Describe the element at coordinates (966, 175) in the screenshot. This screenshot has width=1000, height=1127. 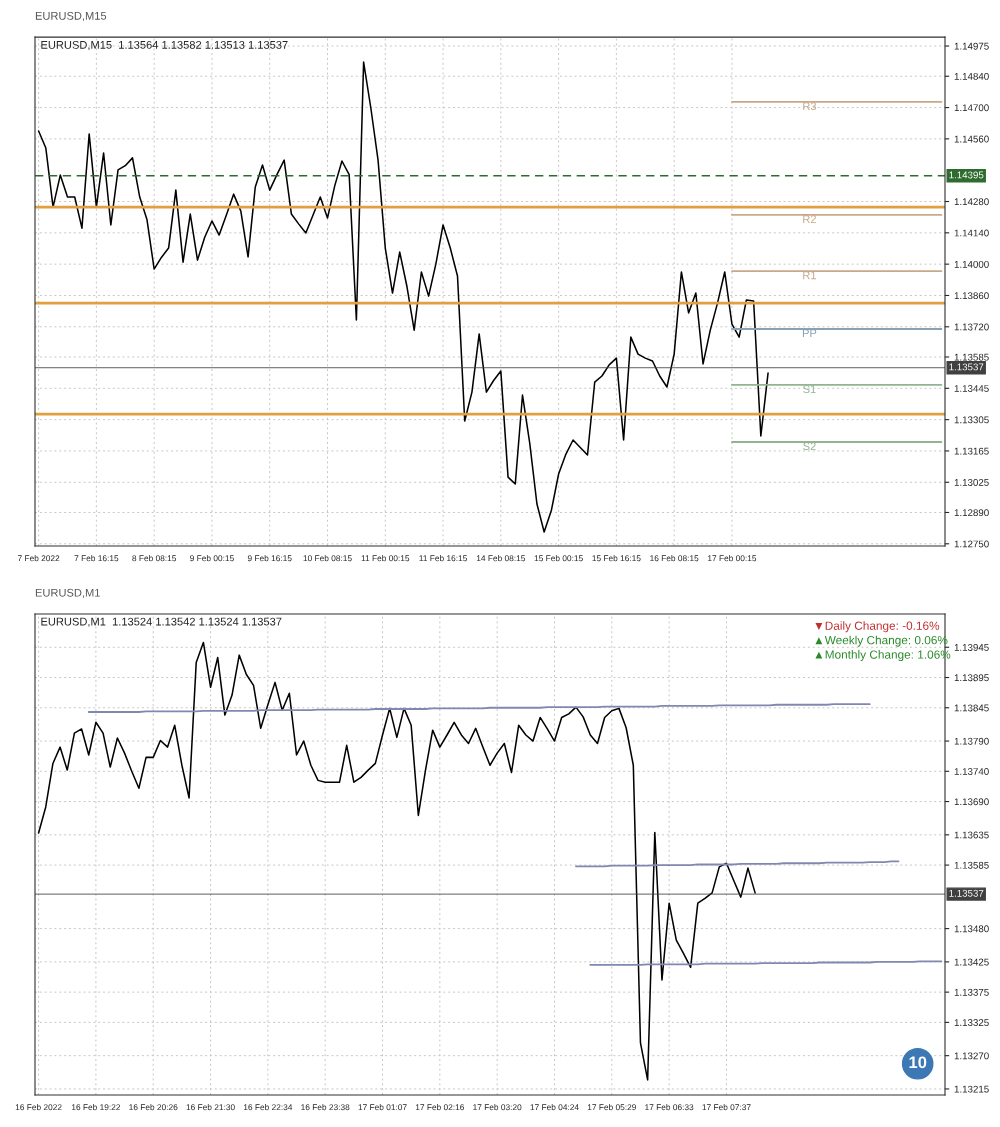
I see `ref-line-label: 1.14395` at that location.